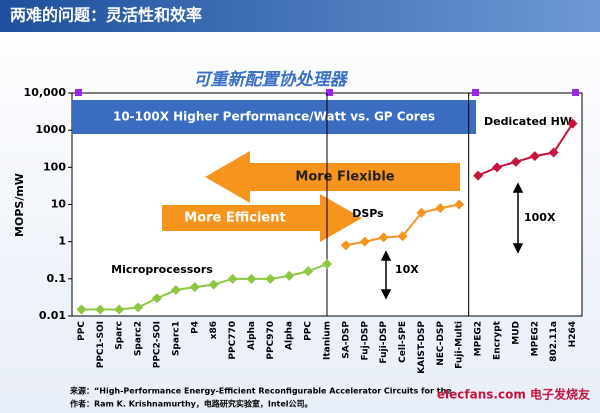  I want to click on header-title: 两难的问题：灵活性和效率, so click(106, 15).